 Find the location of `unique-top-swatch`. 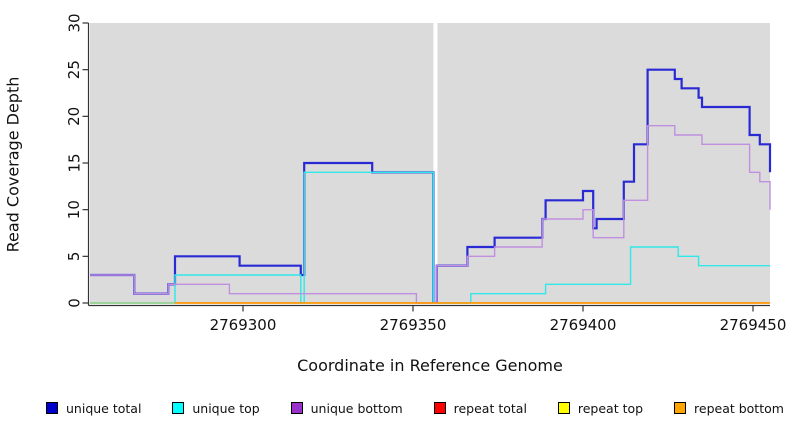

unique-top-swatch is located at coordinates (178, 408).